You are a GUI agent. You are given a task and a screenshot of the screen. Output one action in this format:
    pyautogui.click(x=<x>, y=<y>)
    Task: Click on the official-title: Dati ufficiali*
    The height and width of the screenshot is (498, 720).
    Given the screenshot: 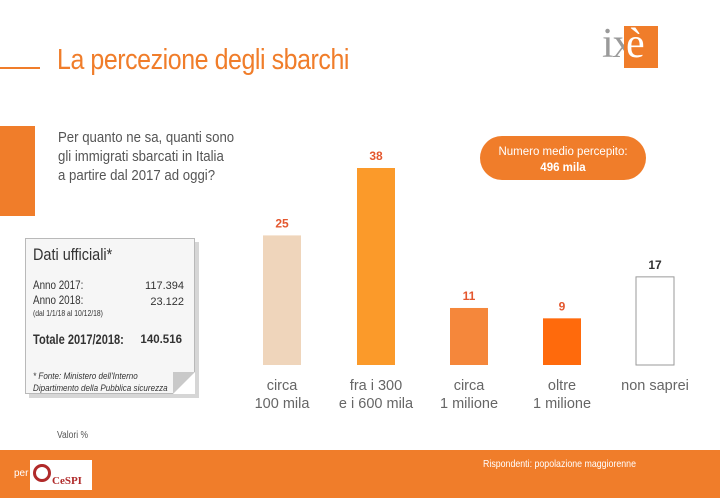 What is the action you would take?
    pyautogui.click(x=73, y=254)
    